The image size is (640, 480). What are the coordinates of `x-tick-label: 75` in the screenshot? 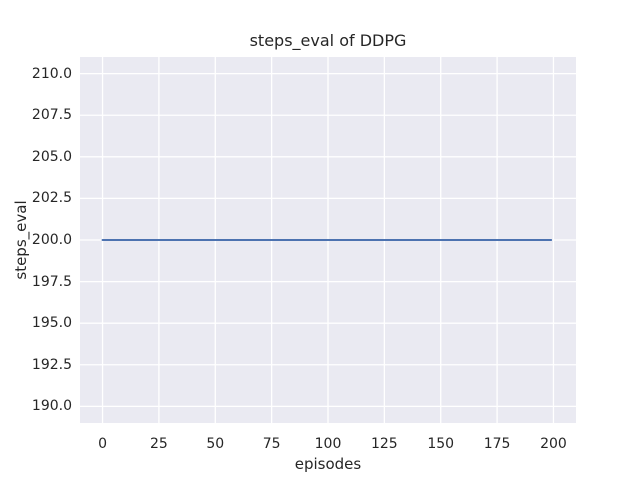 It's located at (271, 444).